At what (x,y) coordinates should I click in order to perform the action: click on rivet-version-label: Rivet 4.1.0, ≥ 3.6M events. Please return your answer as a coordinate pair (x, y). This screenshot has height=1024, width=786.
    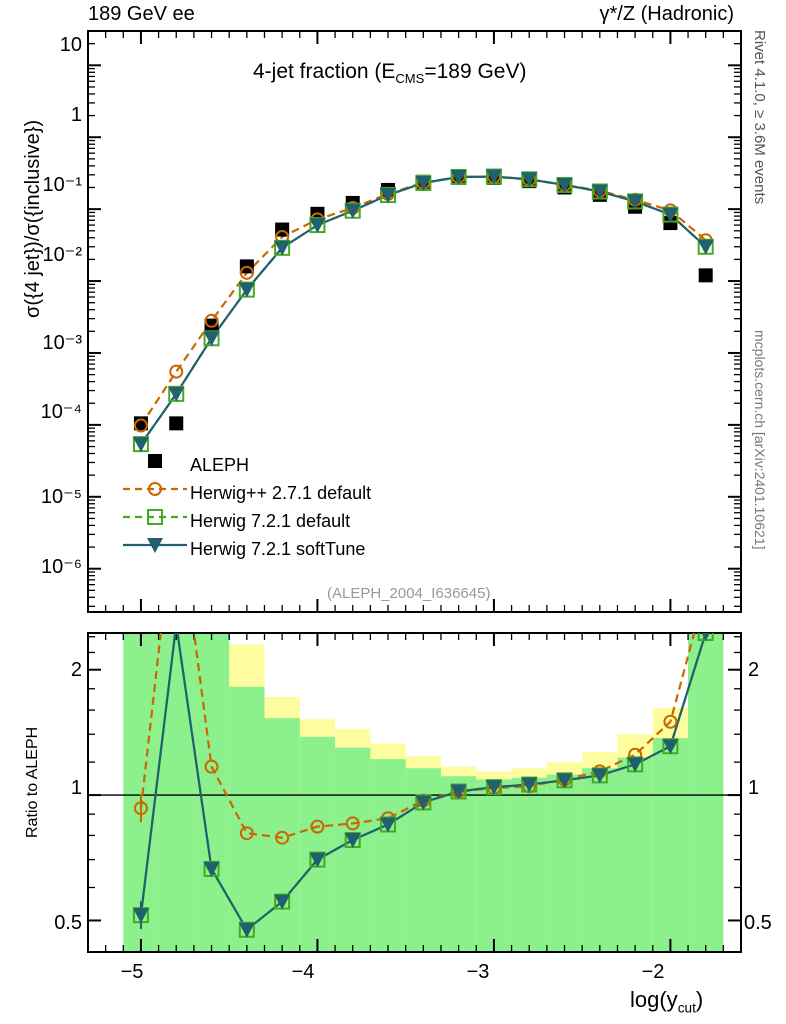
    Looking at the image, I should click on (759, 117).